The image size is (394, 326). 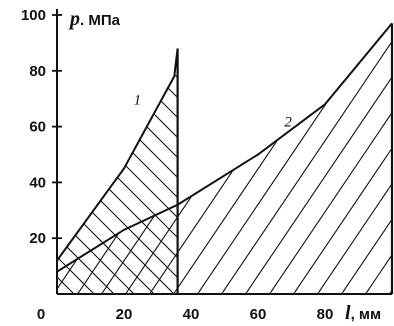 I want to click on x-tick-label: 40, so click(x=191, y=314).